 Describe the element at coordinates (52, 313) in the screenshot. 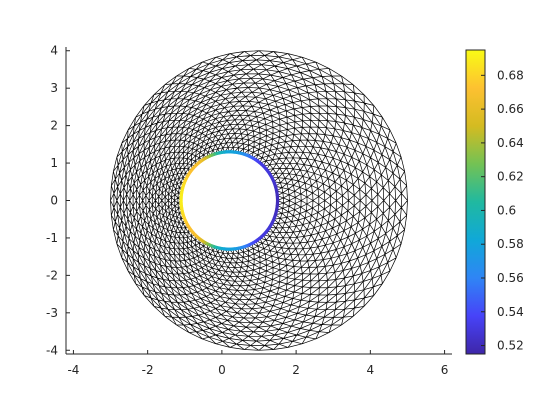

I see `y-tick-label: -3` at that location.